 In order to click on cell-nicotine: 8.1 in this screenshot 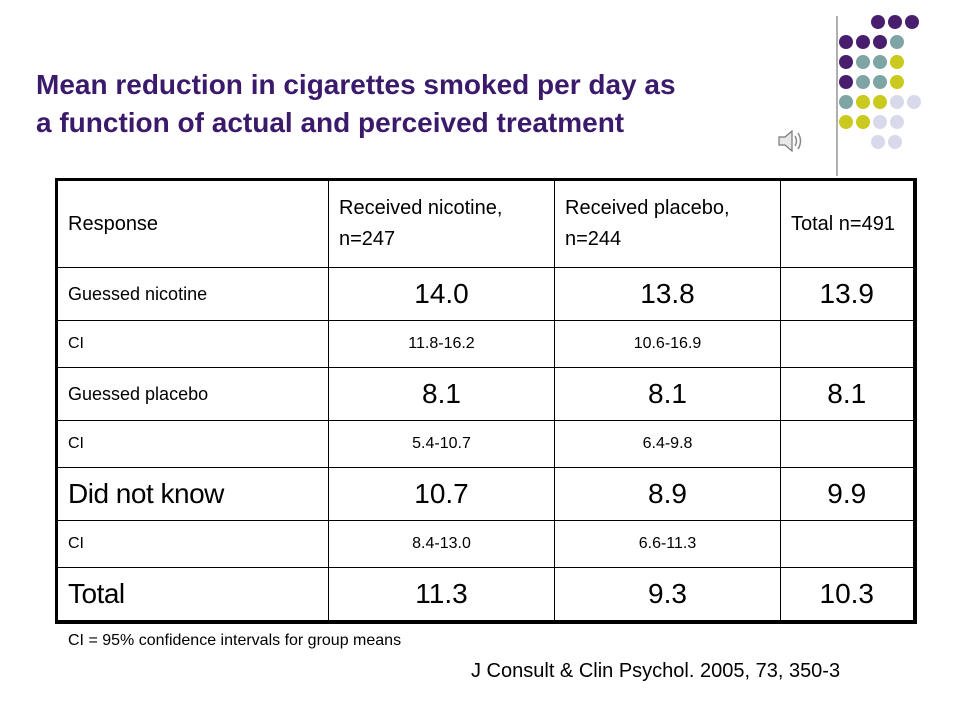, I will do `click(441, 394)`.